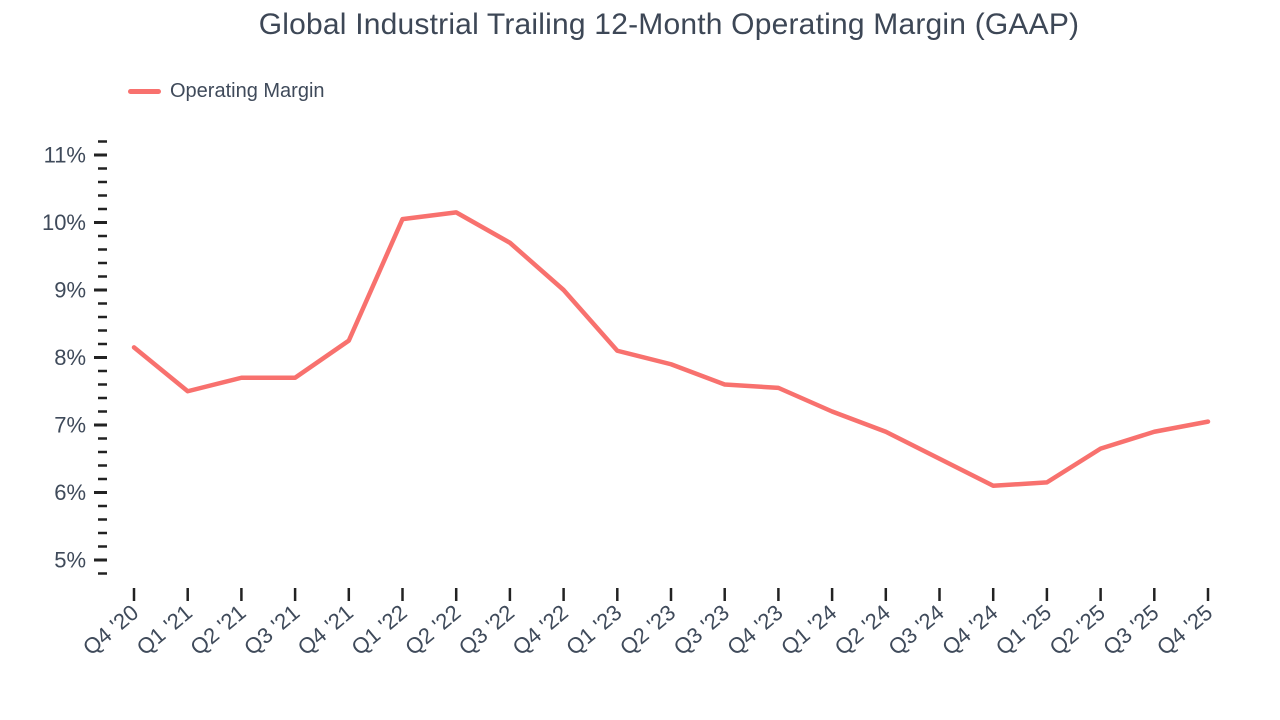  Describe the element at coordinates (808, 630) in the screenshot. I see `x-axis-tick-label: Q1 '24` at that location.